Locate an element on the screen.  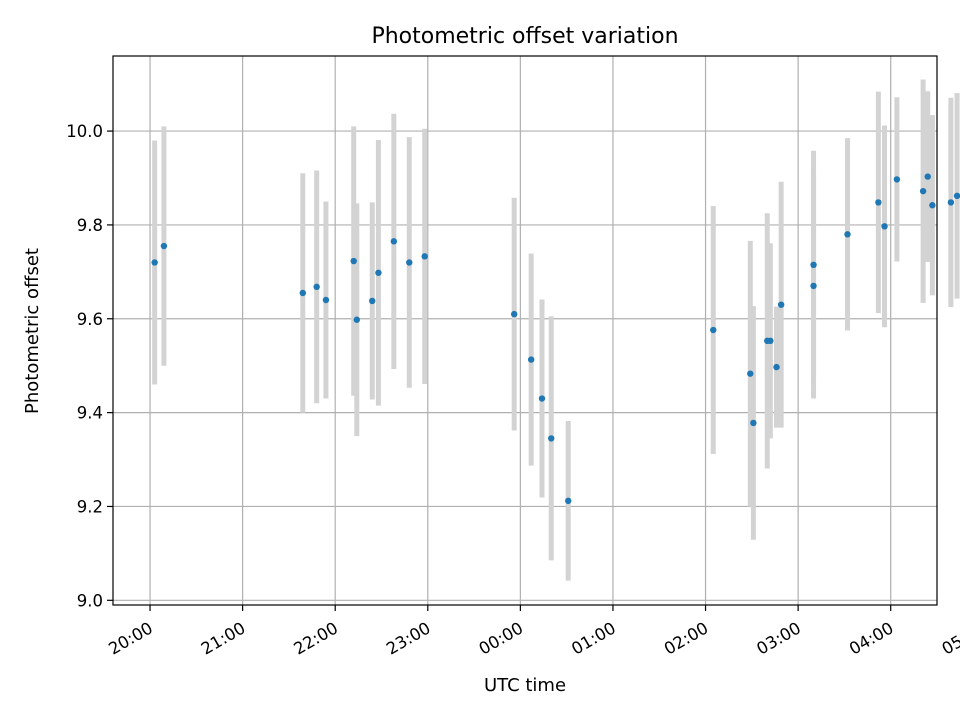
x-axis-label: UTC time is located at coordinates (525, 685).